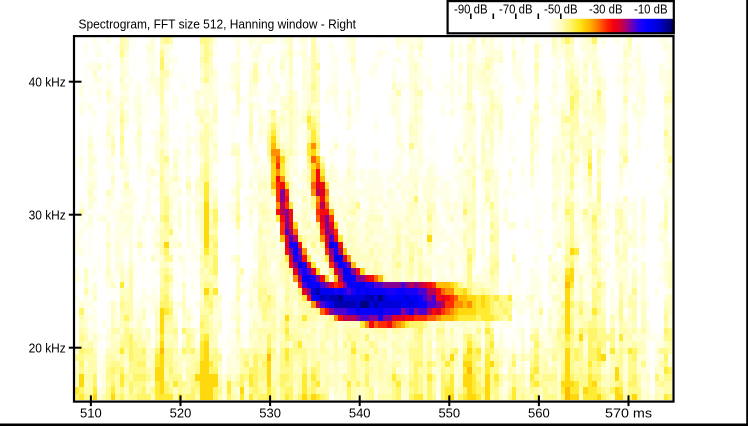  What do you see at coordinates (606, 8) in the screenshot?
I see `svg-text: -30 dB` at bounding box center [606, 8].